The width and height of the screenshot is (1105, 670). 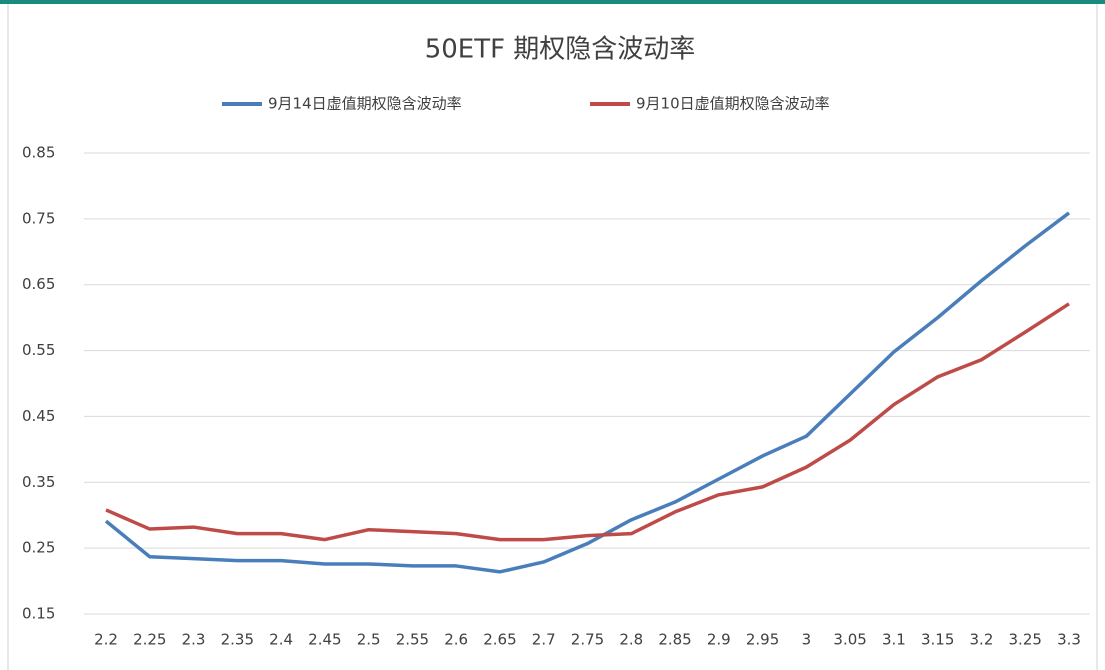 What do you see at coordinates (38, 548) in the screenshot?
I see `y-tick-label: 0.25` at bounding box center [38, 548].